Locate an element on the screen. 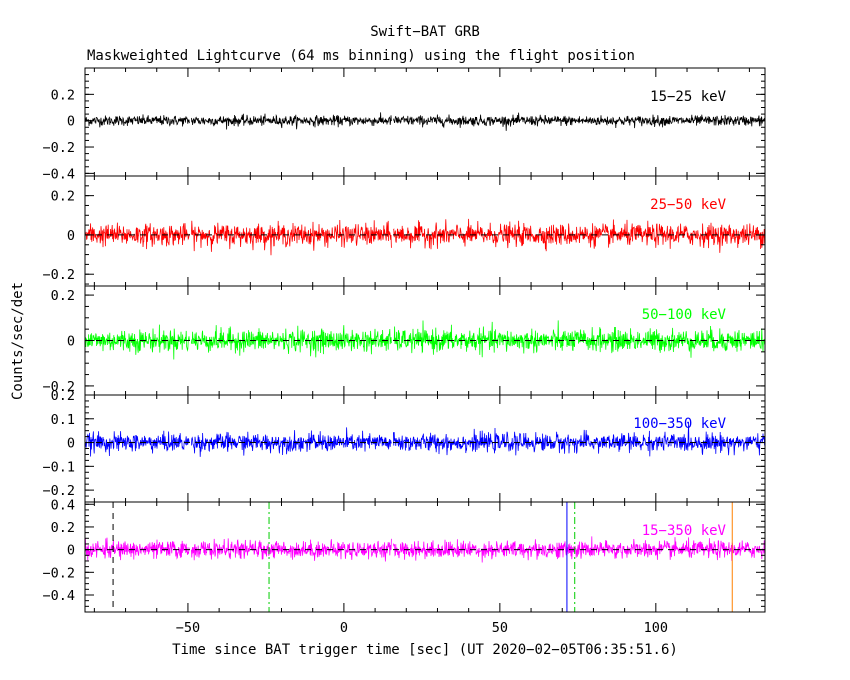 This screenshot has height=680, width=850. panel-5: −0.4 −0.2 0 0.2 0.4 15−350 keV is located at coordinates (404, 555).